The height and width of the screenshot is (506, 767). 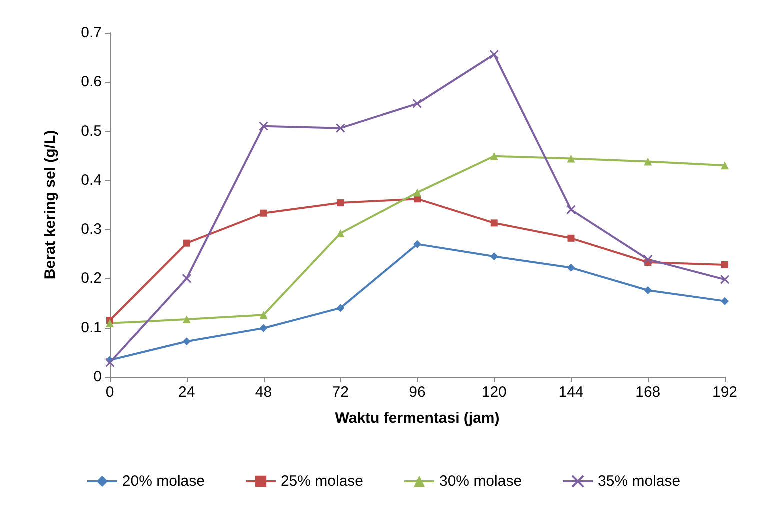 What do you see at coordinates (725, 392) in the screenshot?
I see `x-tick-label: 192` at bounding box center [725, 392].